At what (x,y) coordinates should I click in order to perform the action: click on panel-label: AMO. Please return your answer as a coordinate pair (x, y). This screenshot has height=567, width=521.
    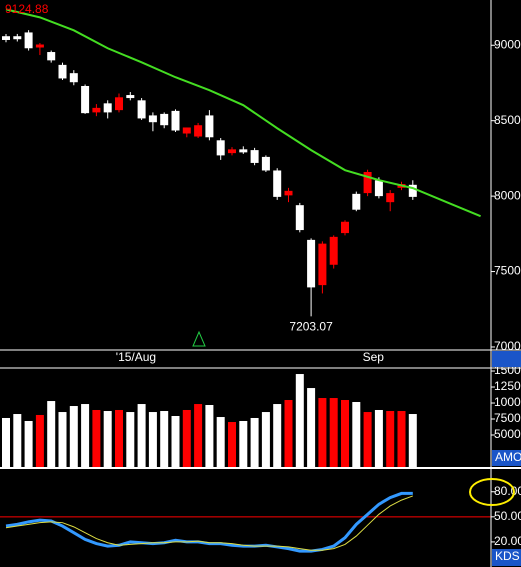
    Looking at the image, I should click on (508, 457).